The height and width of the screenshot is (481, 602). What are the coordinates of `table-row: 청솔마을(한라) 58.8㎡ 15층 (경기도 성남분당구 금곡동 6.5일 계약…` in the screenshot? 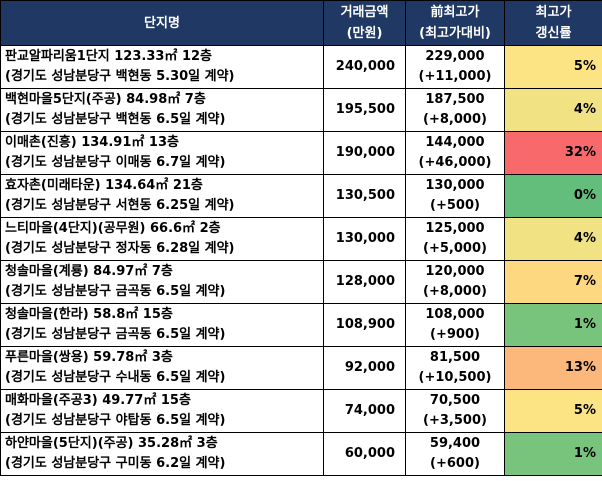 It's located at (301, 325).